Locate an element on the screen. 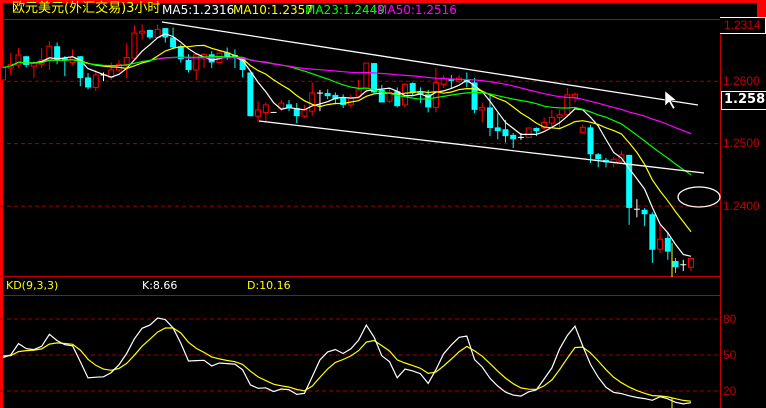 The width and height of the screenshot is (766, 408). price-tick-3: 1.2400 is located at coordinates (741, 206).